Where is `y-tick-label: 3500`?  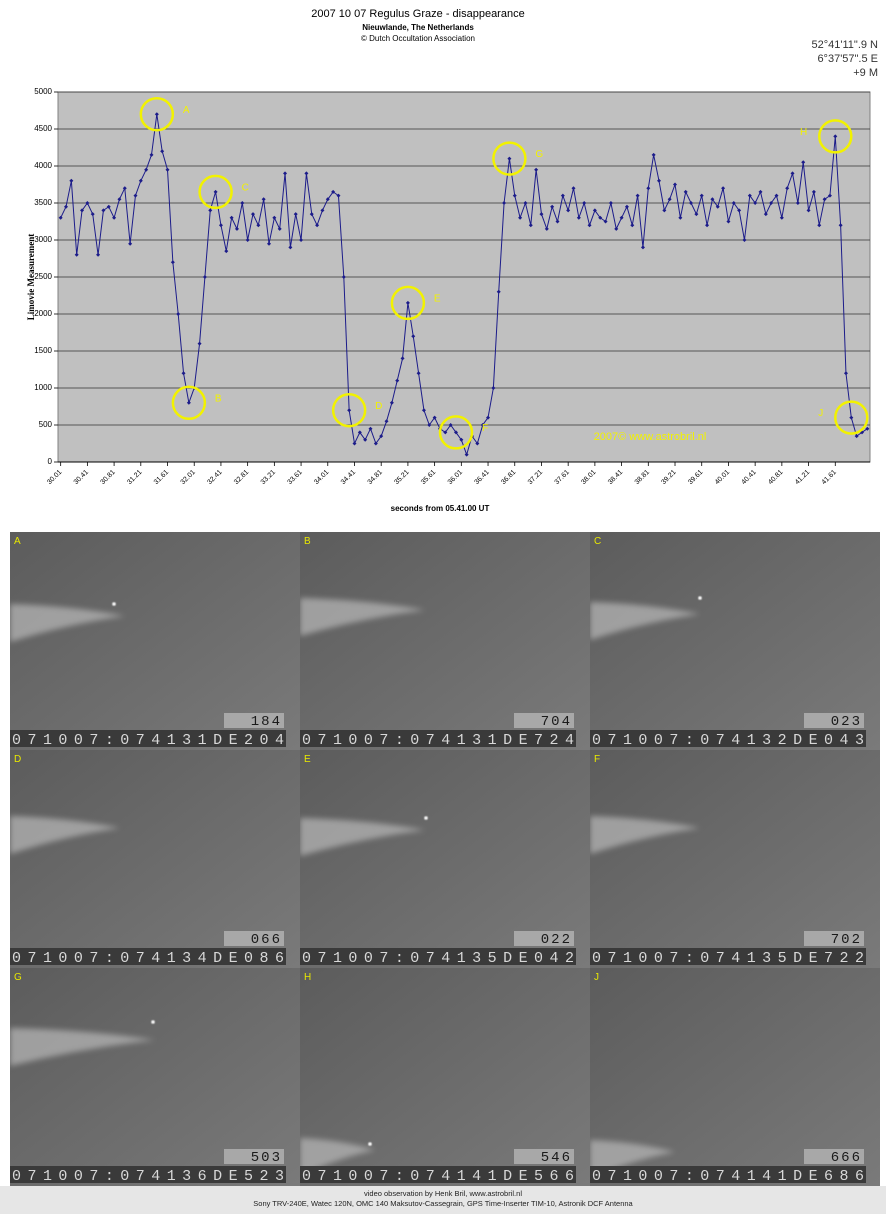 y-tick-label: 3500 is located at coordinates (43, 202).